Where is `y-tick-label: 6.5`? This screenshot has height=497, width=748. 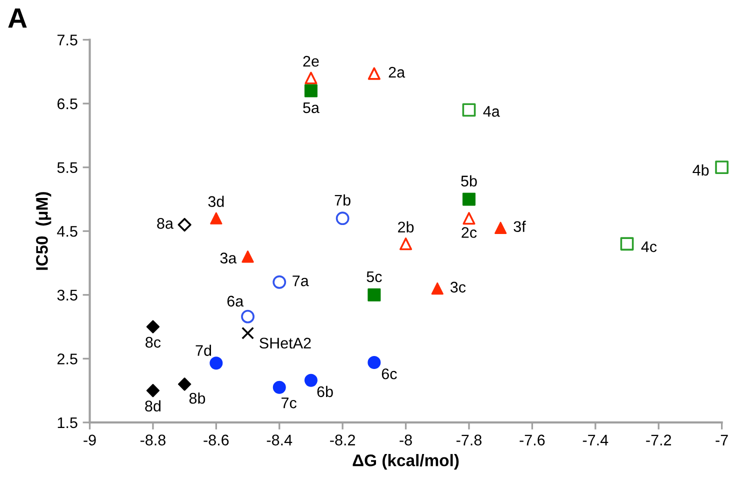
y-tick-label: 6.5 is located at coordinates (67, 104).